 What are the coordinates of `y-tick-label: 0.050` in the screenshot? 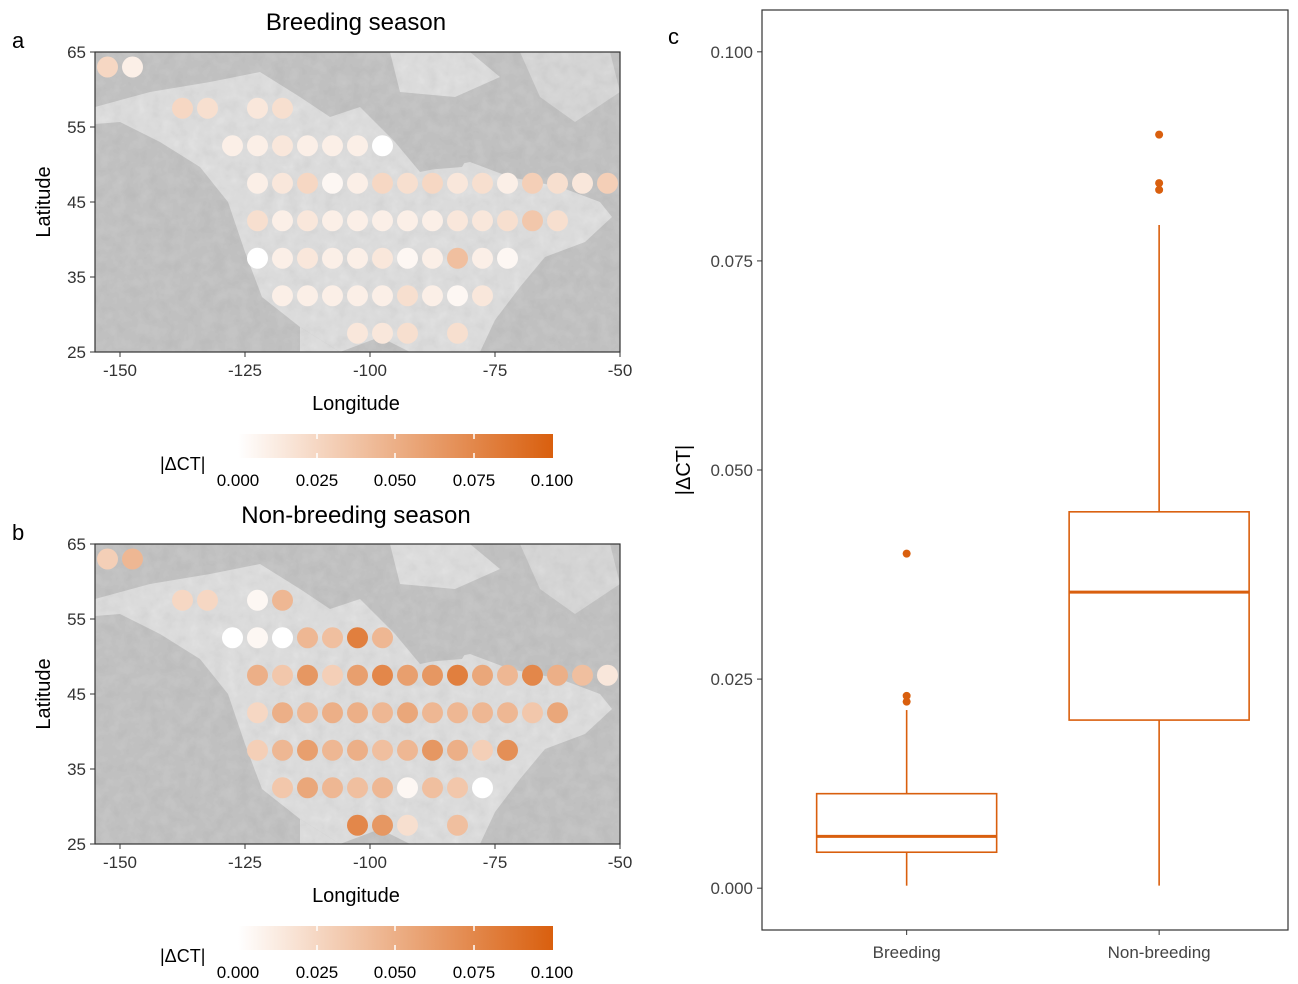 It's located at (731, 470).